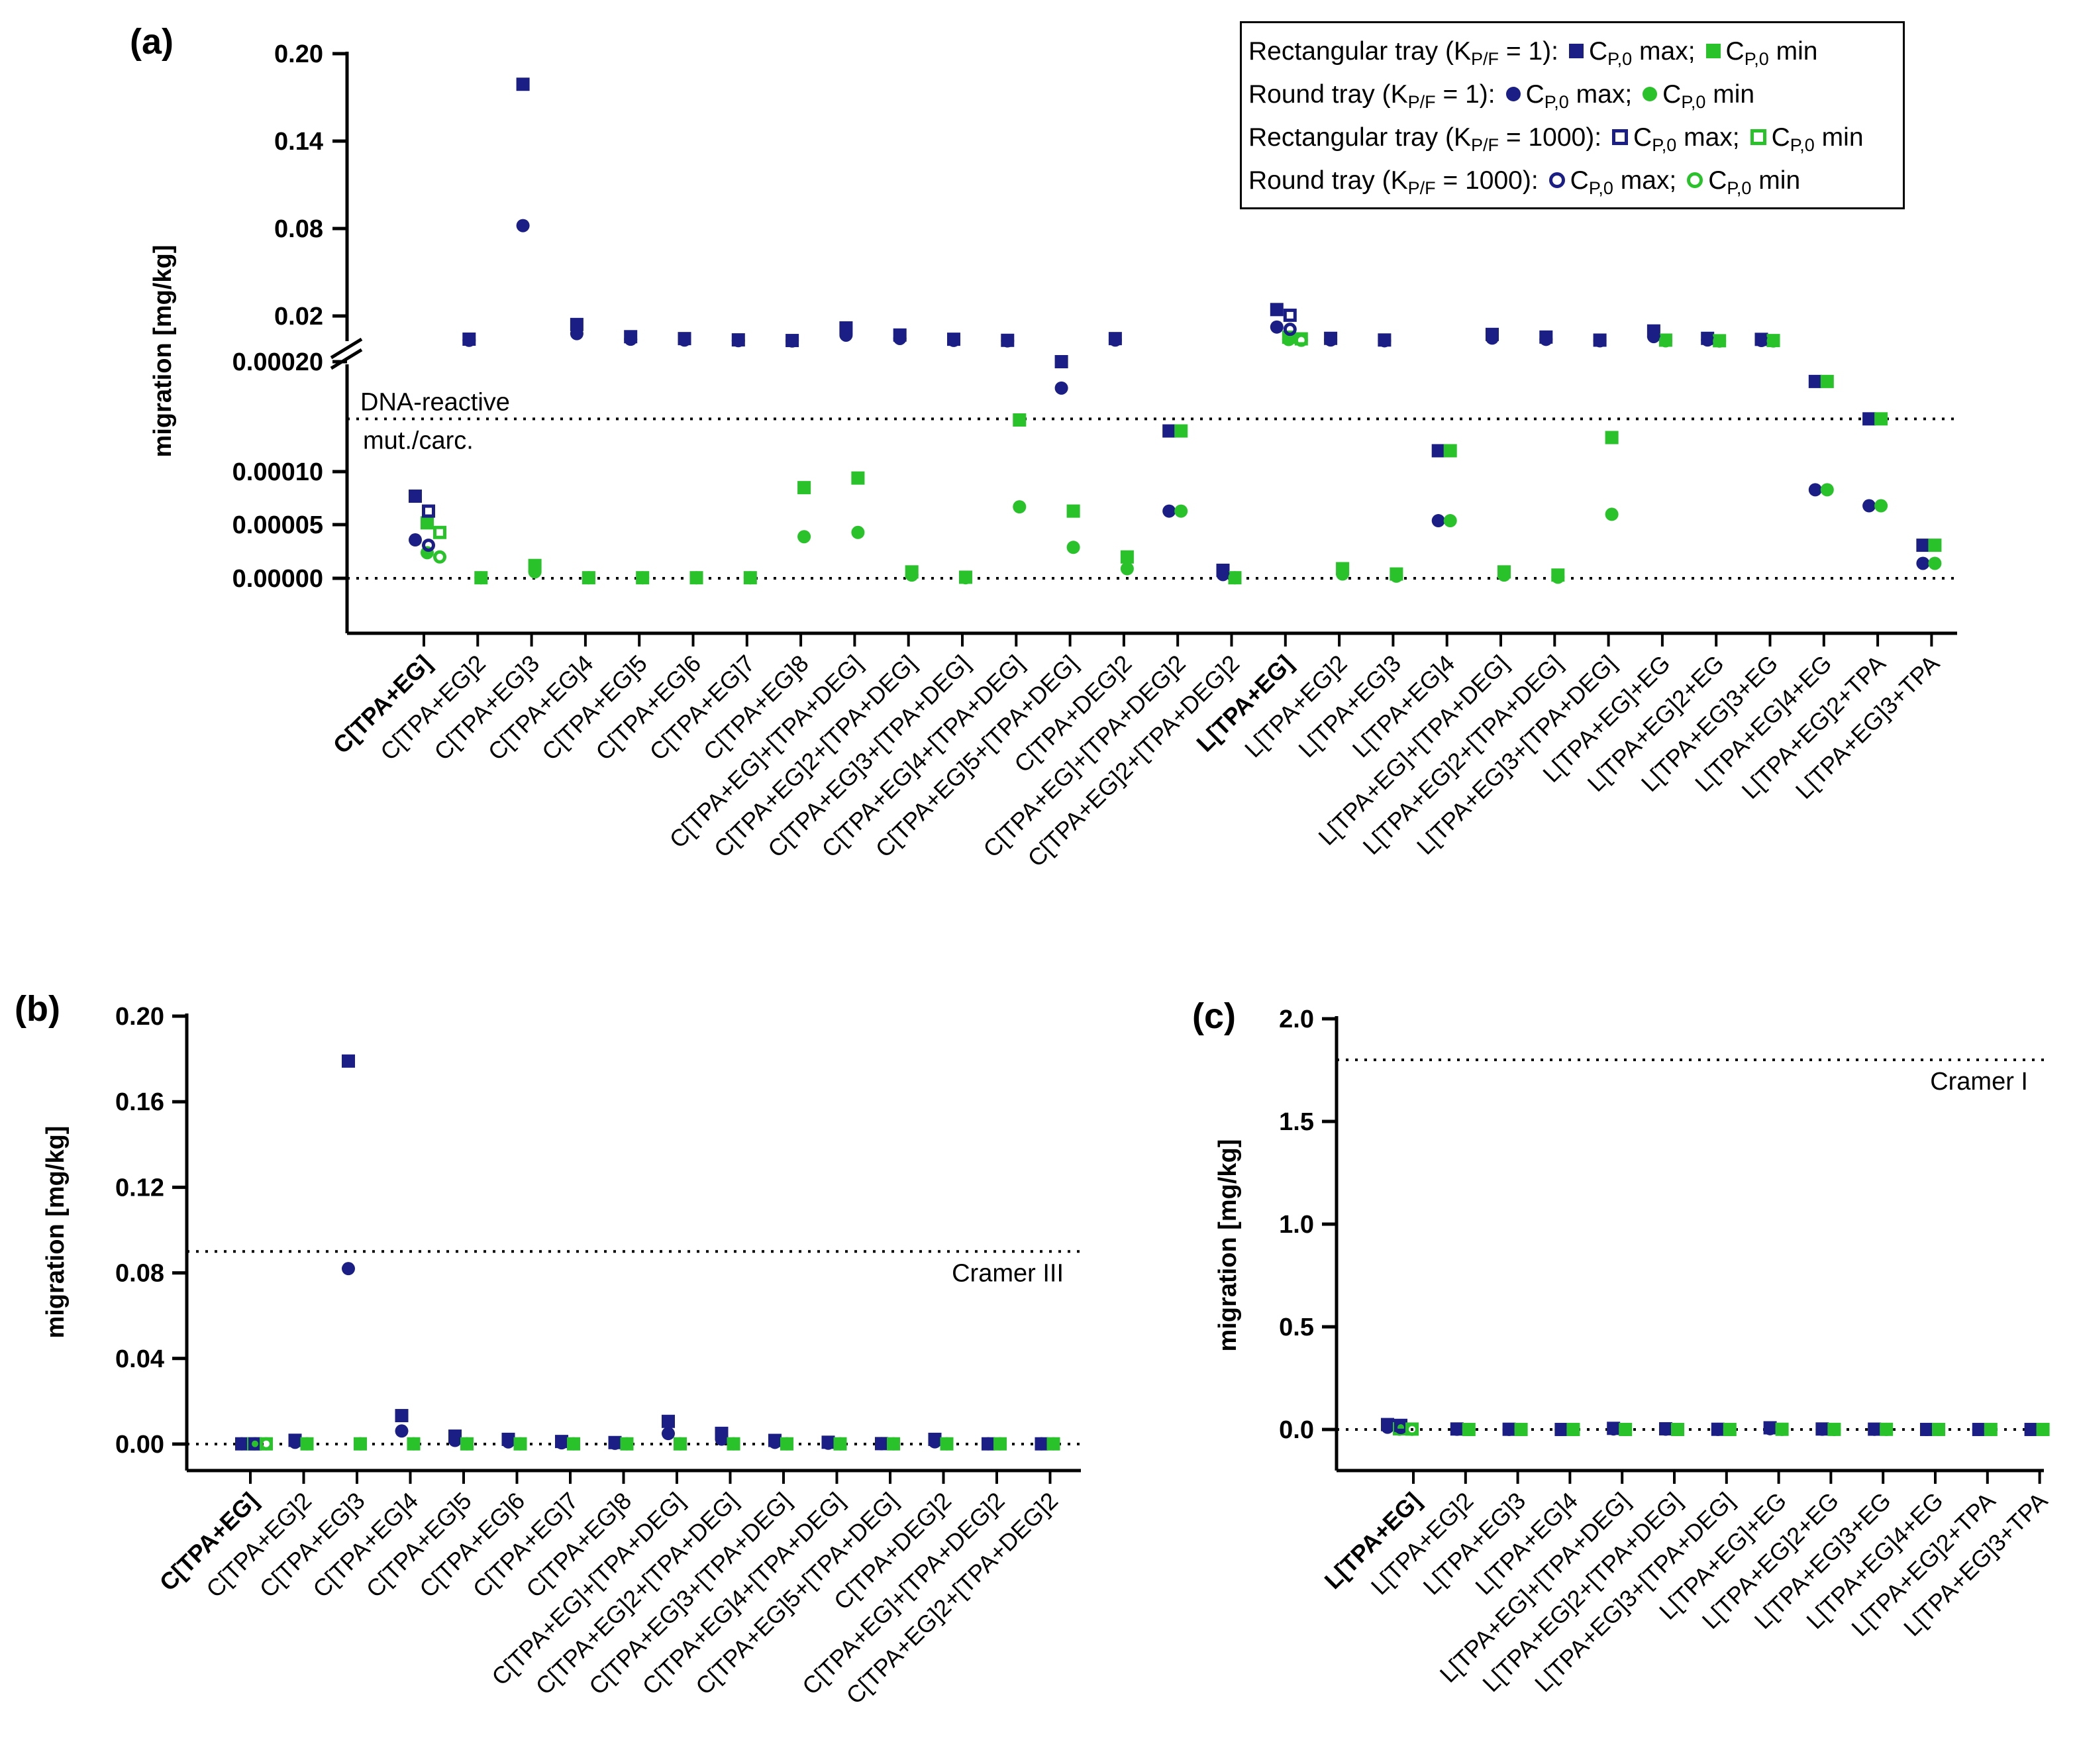 This screenshot has height=1764, width=2077. Describe the element at coordinates (418, 440) in the screenshot. I see `reference-label: mut./carc.` at that location.